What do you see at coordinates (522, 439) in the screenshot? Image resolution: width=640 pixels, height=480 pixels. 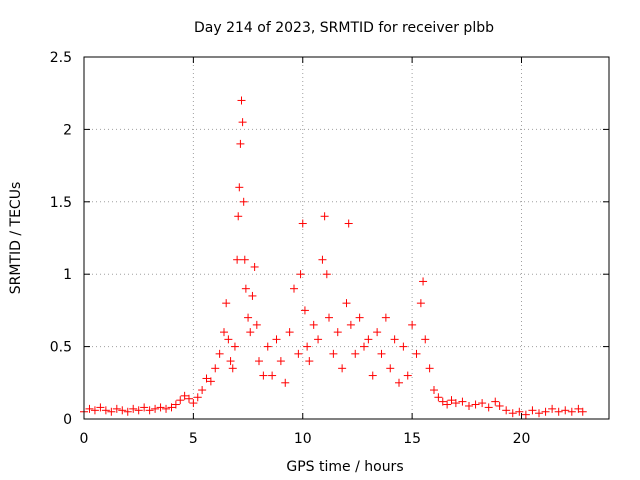 I see `x-tick-label: 20` at bounding box center [522, 439].